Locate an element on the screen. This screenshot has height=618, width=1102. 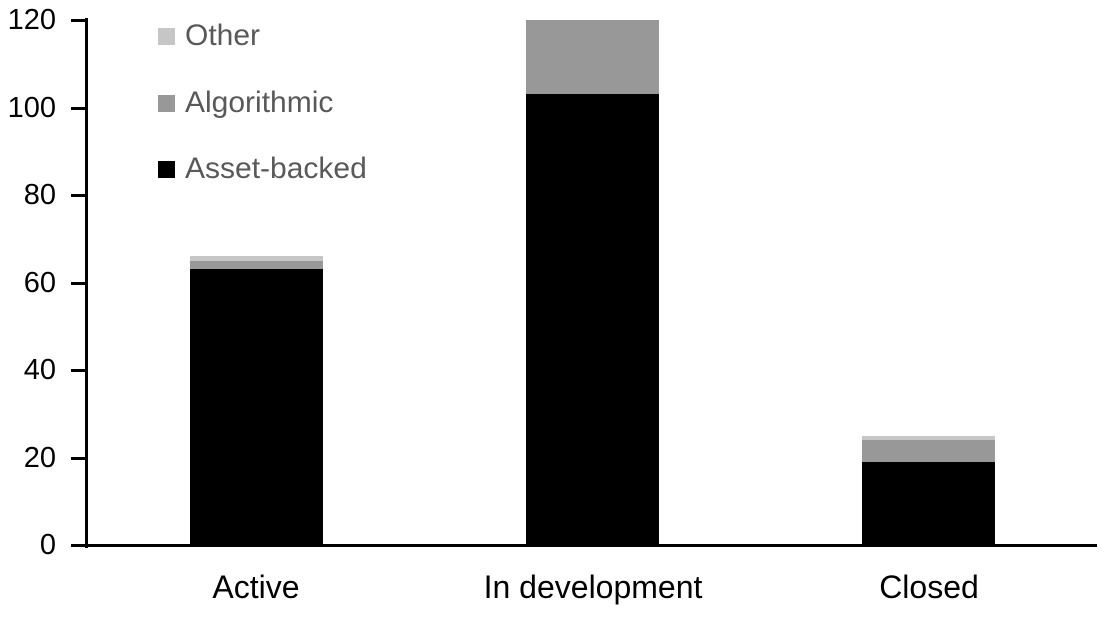
category-label-closed: Closed is located at coordinates (929, 587).